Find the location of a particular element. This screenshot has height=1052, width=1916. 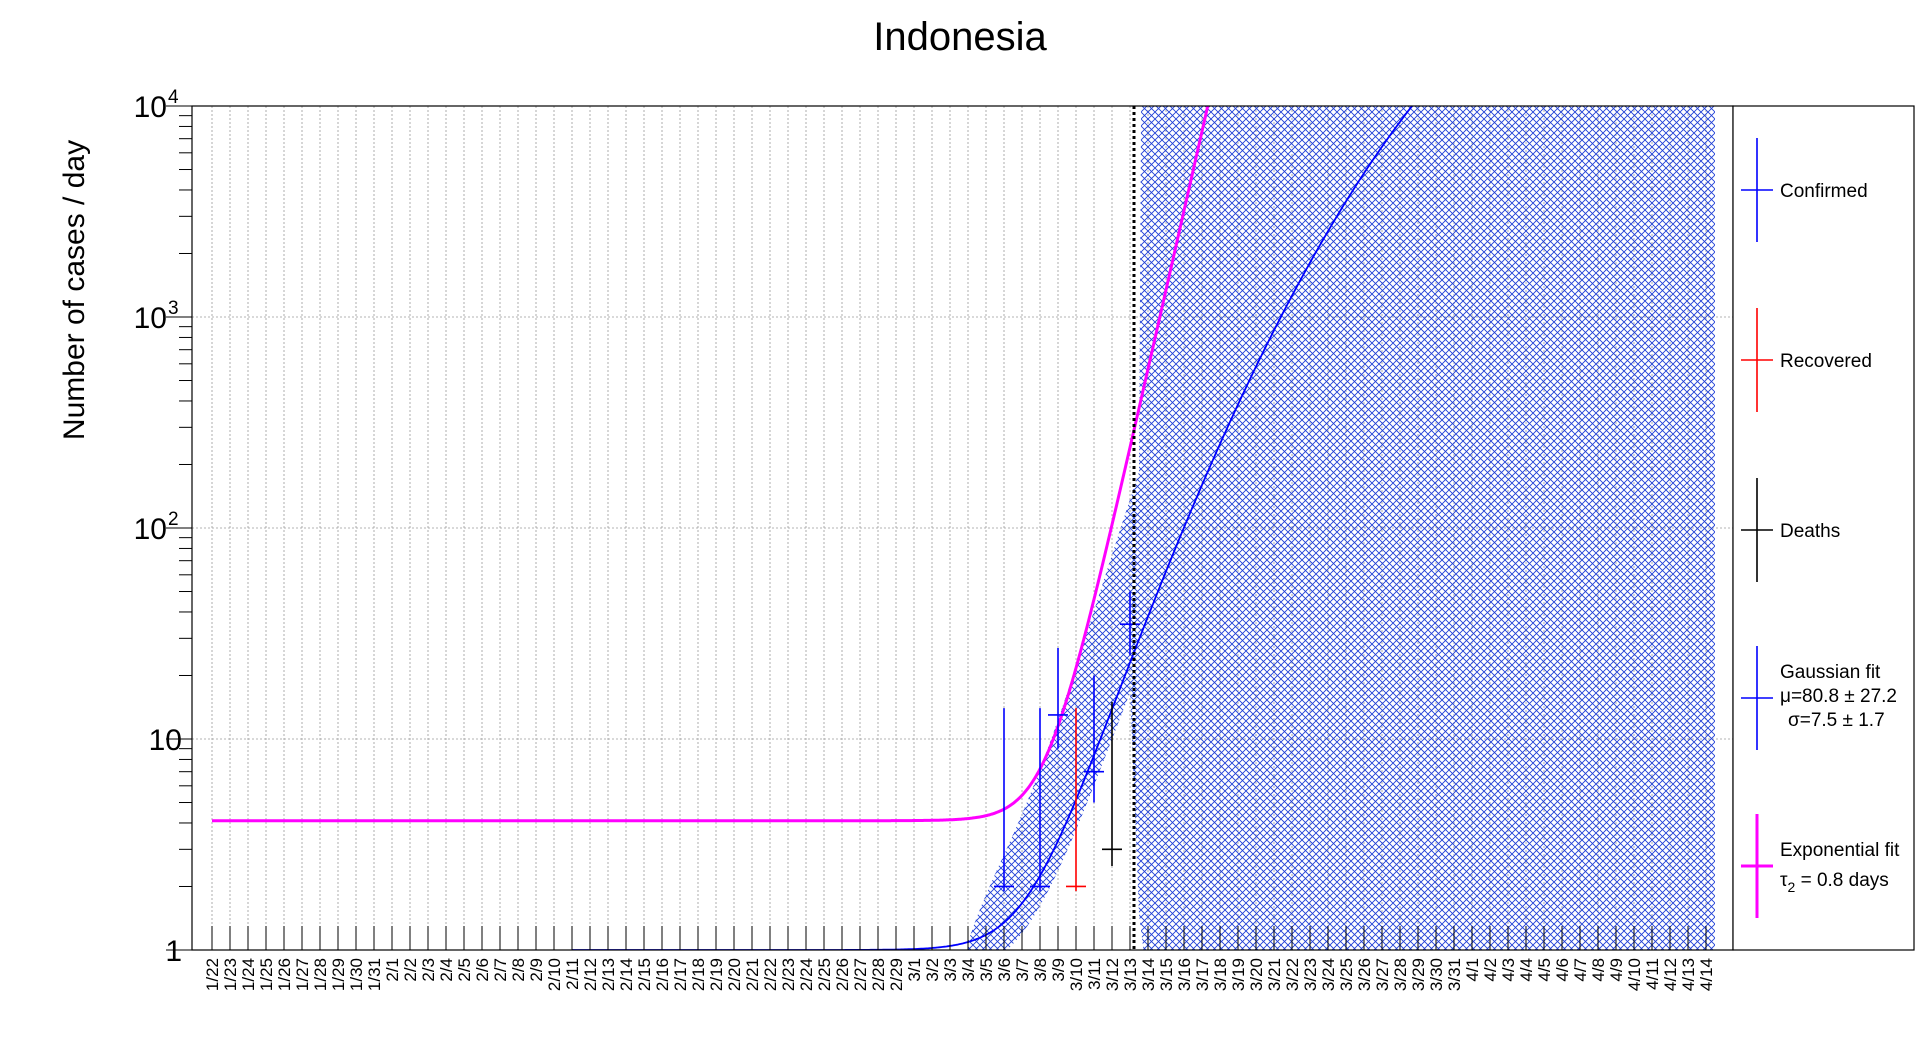

x-tick-label: 1/28 is located at coordinates (320, 974).